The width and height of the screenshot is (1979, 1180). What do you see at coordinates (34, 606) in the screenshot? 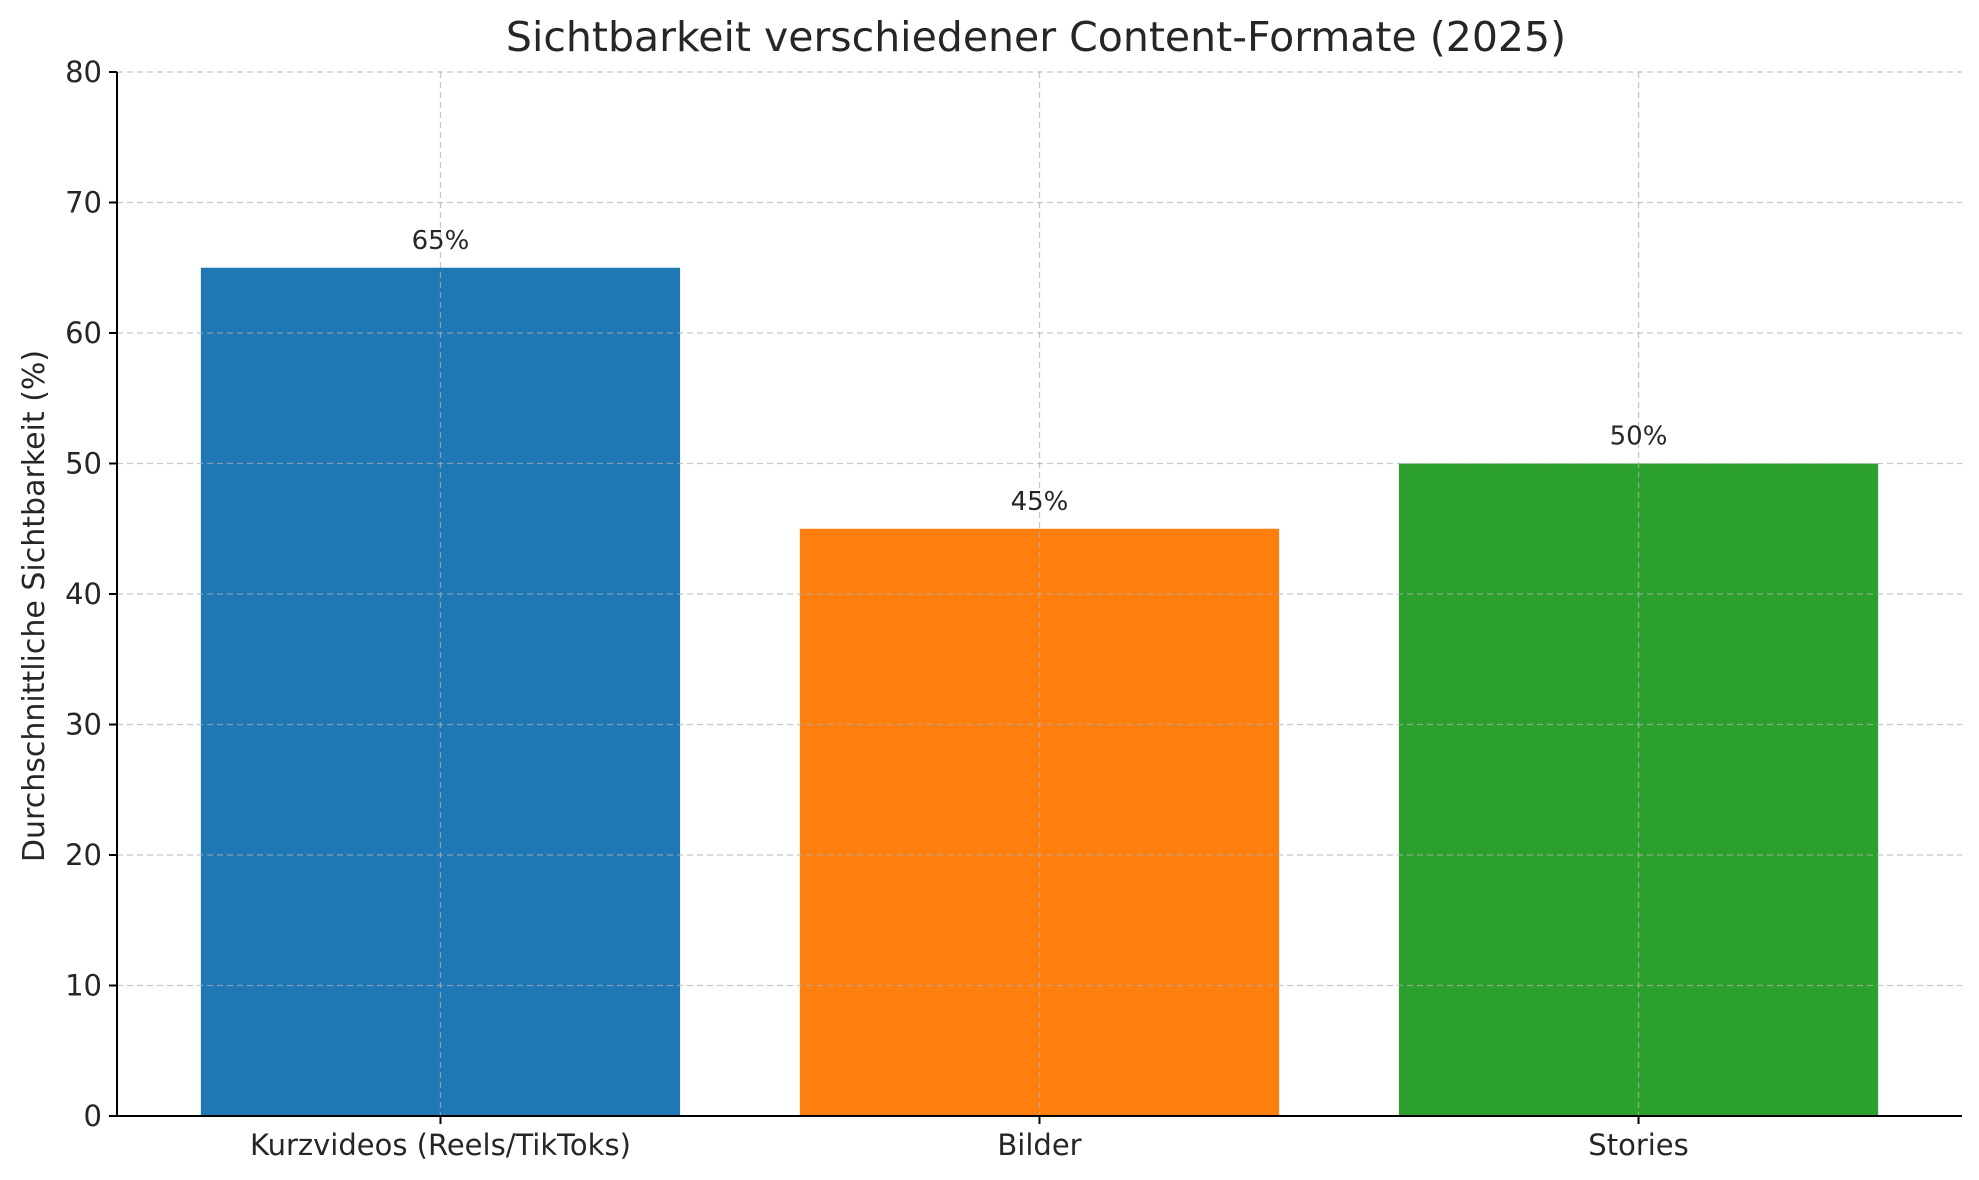
I see `y-axis-label: Durchschnittliche Sichtbarkeit (%)` at bounding box center [34, 606].